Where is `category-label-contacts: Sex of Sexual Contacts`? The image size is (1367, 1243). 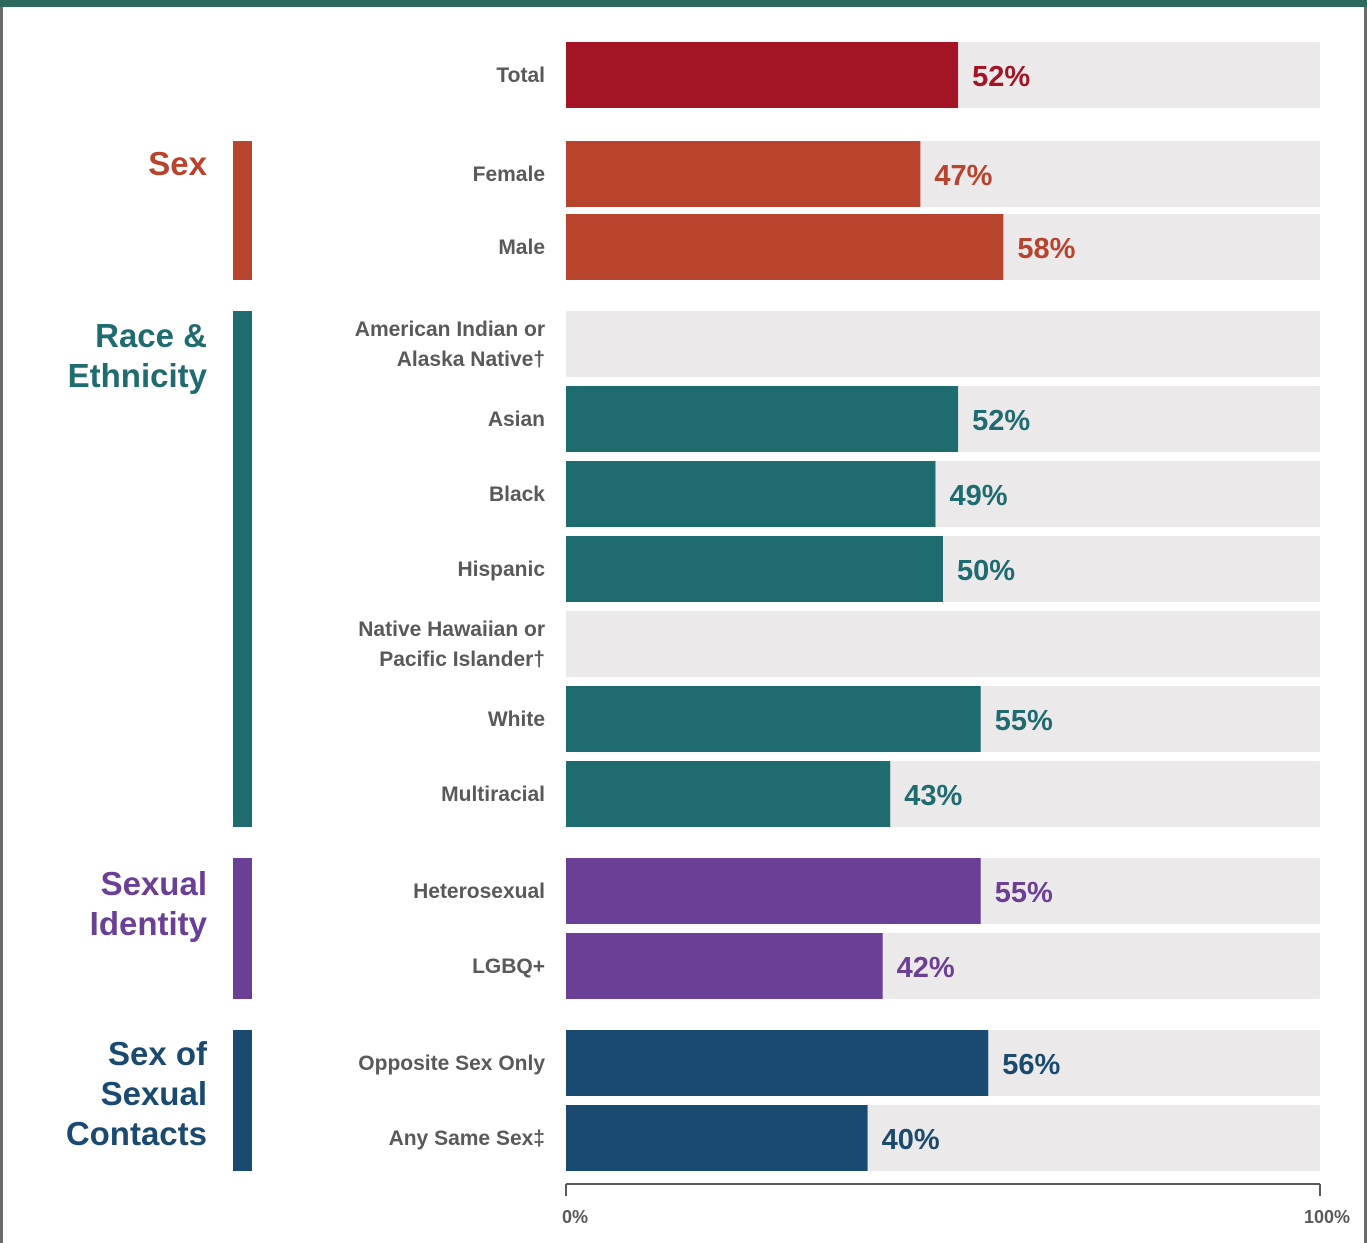 category-label-contacts: Sex of Sexual Contacts is located at coordinates (137, 1093).